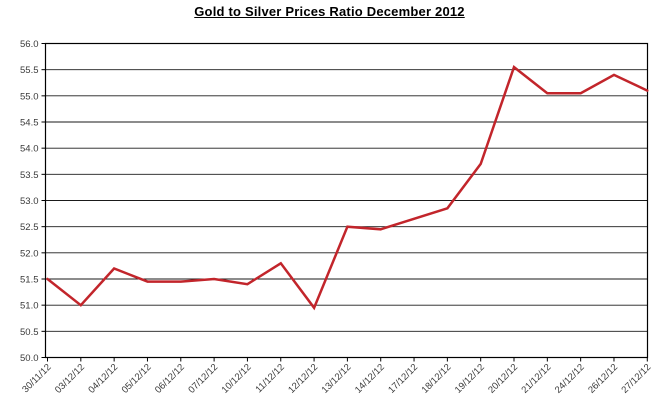  I want to click on x-tick-label: 17/12/12, so click(403, 379).